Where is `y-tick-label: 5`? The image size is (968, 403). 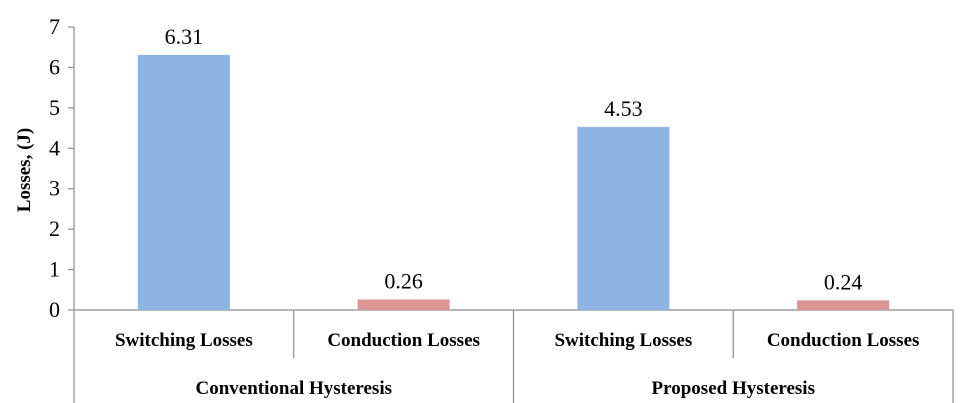
y-tick-label: 5 is located at coordinates (54, 107).